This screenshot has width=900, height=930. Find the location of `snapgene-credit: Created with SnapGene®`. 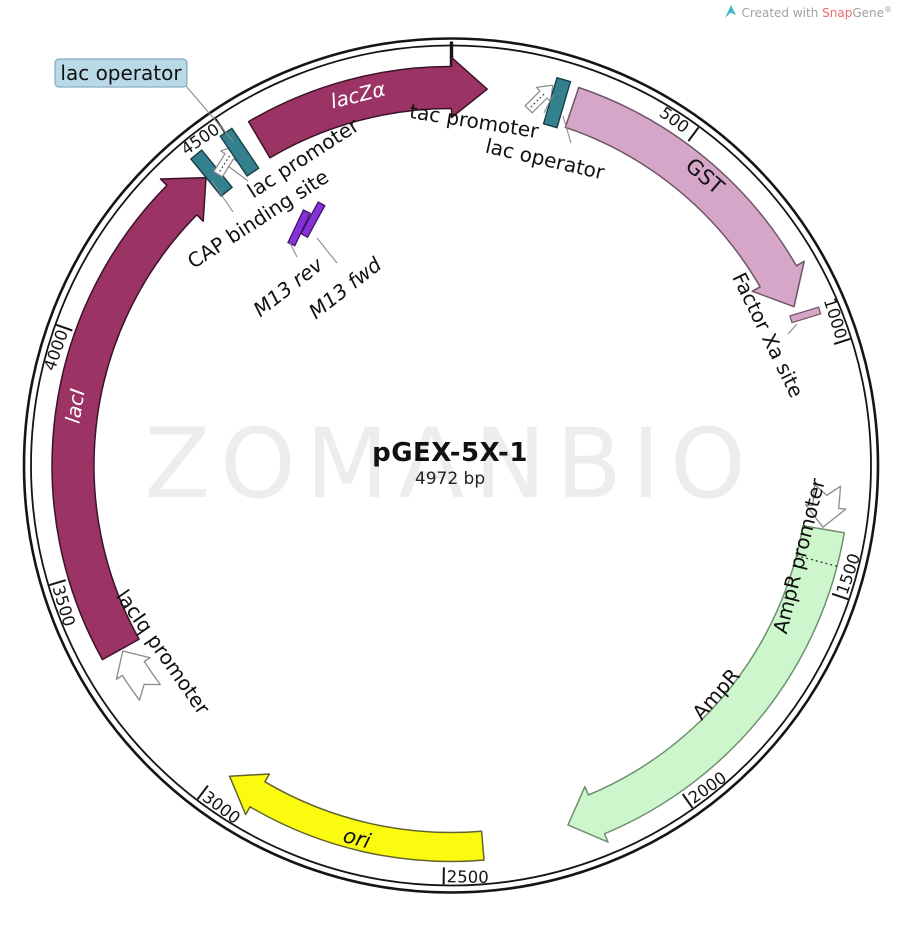

snapgene-credit: Created with SnapGene® is located at coordinates (807, 12).